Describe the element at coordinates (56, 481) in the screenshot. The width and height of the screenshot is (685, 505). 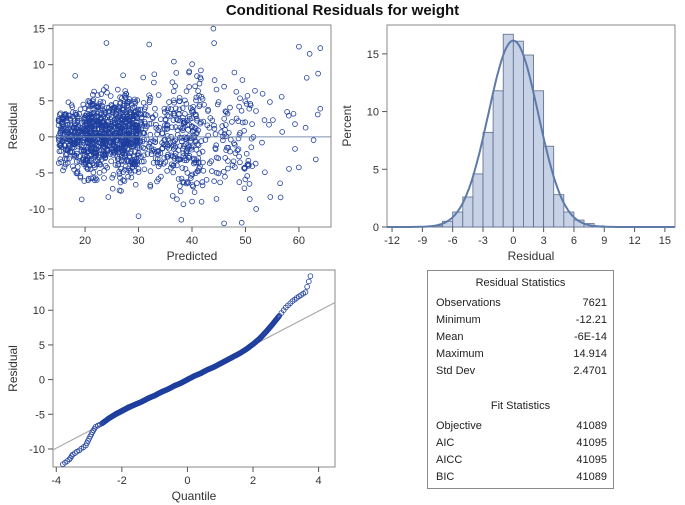
I see `x-tick-label: -4` at that location.